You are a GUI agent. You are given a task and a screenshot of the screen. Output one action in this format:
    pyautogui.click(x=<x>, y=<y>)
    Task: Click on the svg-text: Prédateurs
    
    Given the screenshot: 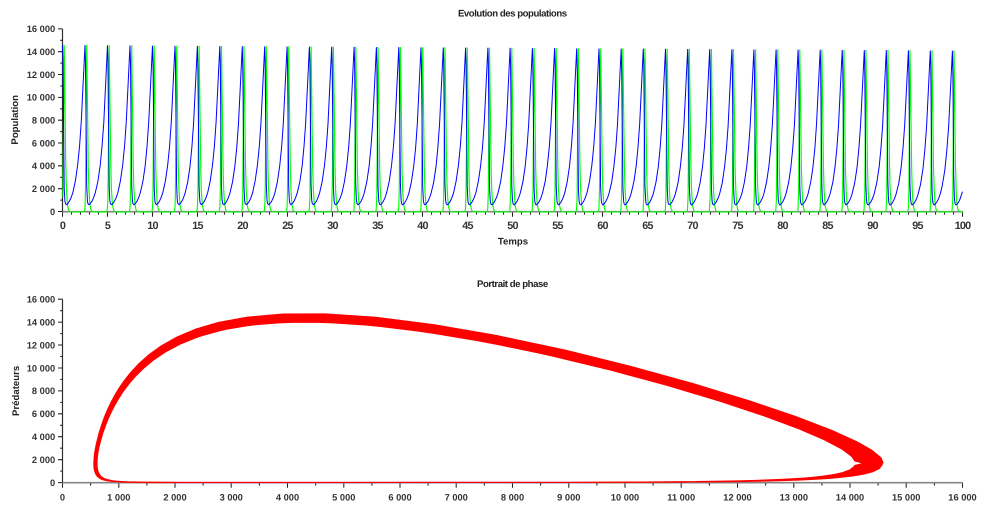 What is the action you would take?
    pyautogui.click(x=16, y=391)
    